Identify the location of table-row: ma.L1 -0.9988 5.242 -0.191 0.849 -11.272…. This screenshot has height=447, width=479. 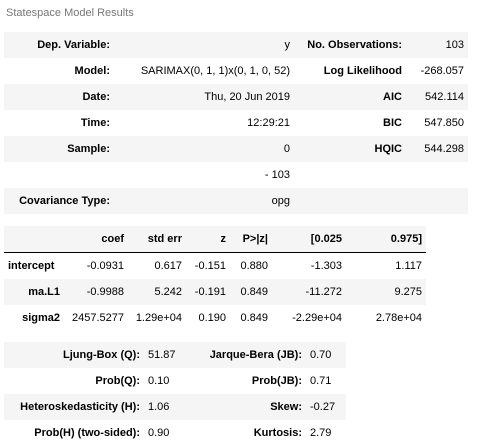
(215, 292).